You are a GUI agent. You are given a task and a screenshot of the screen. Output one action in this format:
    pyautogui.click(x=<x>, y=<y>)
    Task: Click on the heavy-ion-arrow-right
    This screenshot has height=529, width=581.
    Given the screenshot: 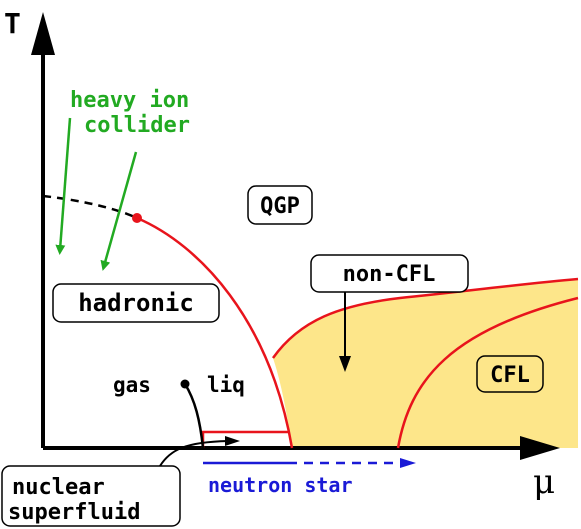 What is the action you would take?
    pyautogui.click(x=119, y=211)
    